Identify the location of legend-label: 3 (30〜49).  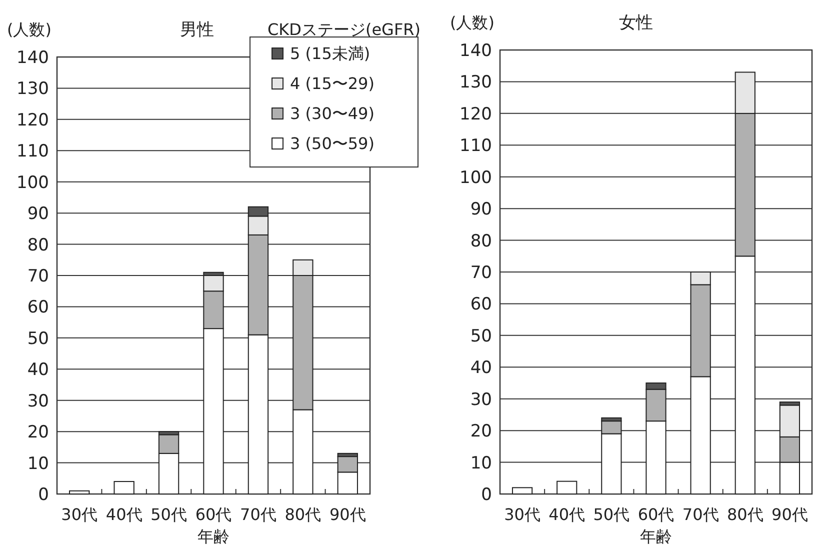
(332, 113).